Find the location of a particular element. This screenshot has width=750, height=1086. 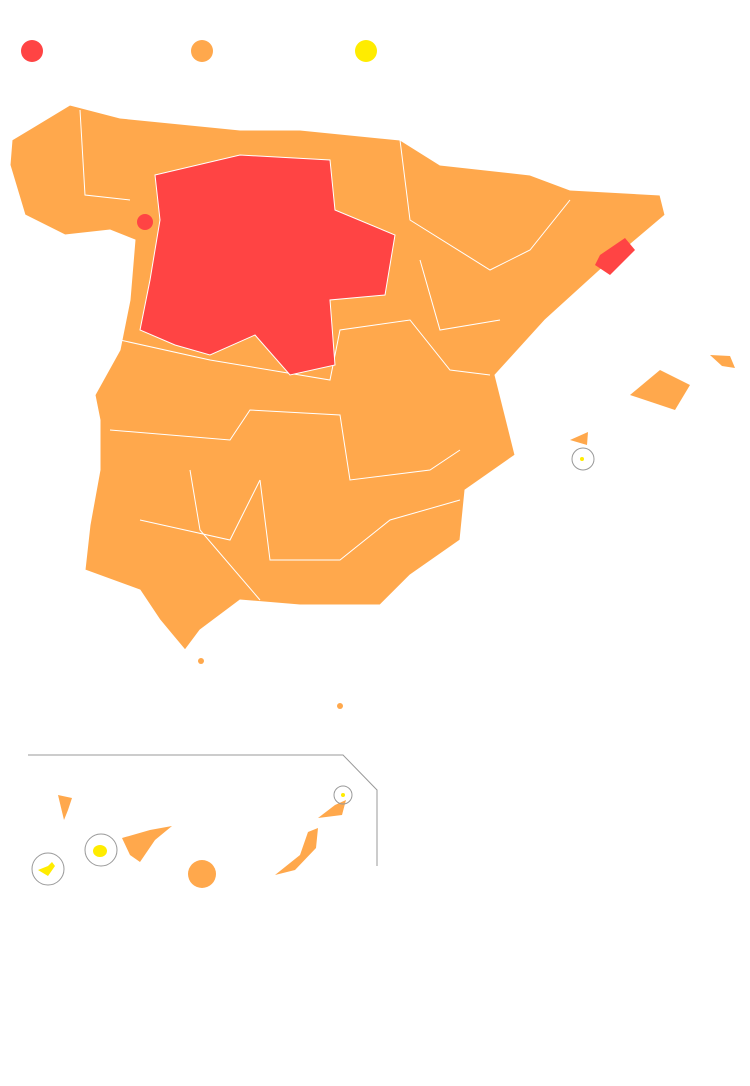

melilla is located at coordinates (340, 706).